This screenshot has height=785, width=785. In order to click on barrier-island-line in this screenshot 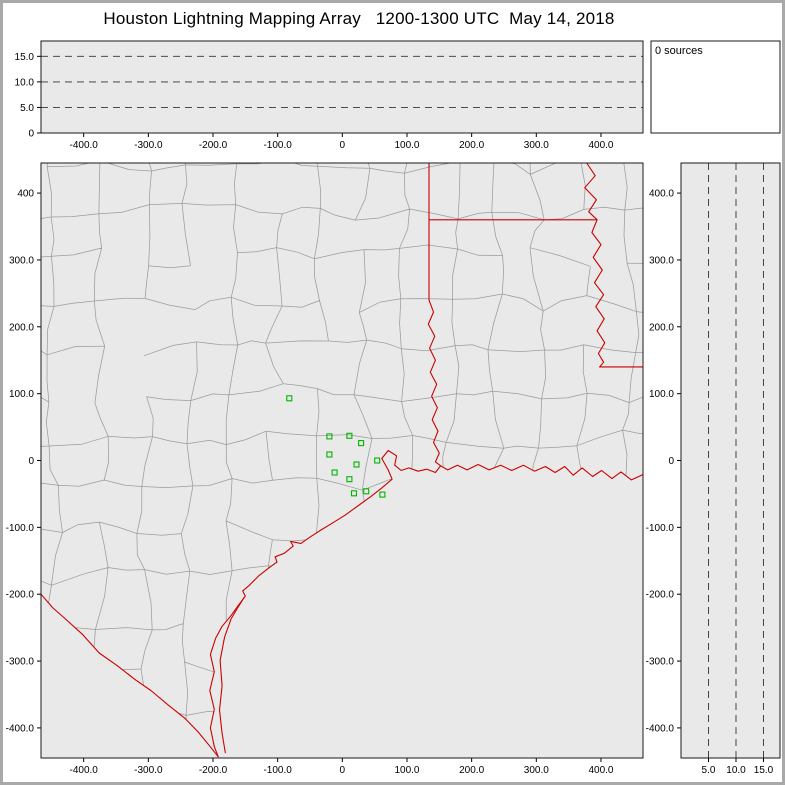, I will do `click(231, 675)`.